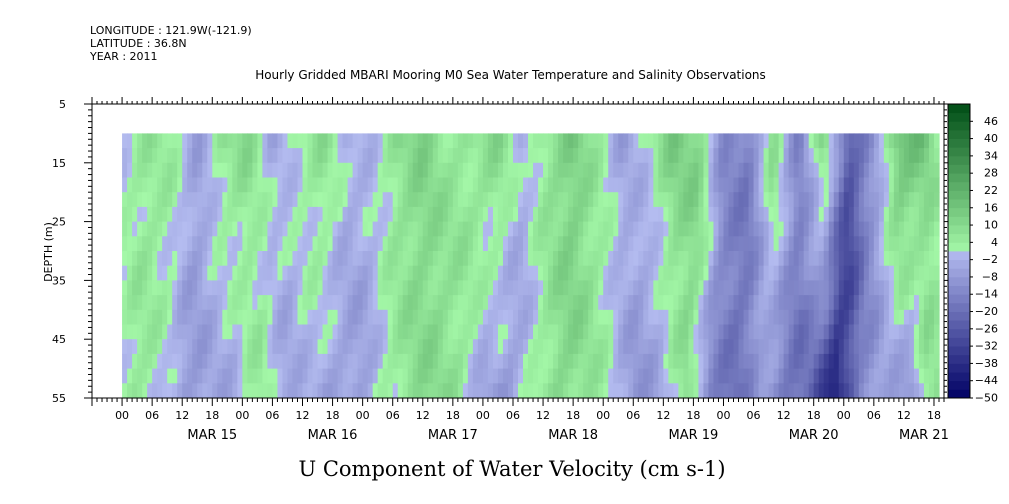 The image size is (1009, 504). Describe the element at coordinates (959, 109) in the screenshot. I see `colorbar-swatch` at that location.